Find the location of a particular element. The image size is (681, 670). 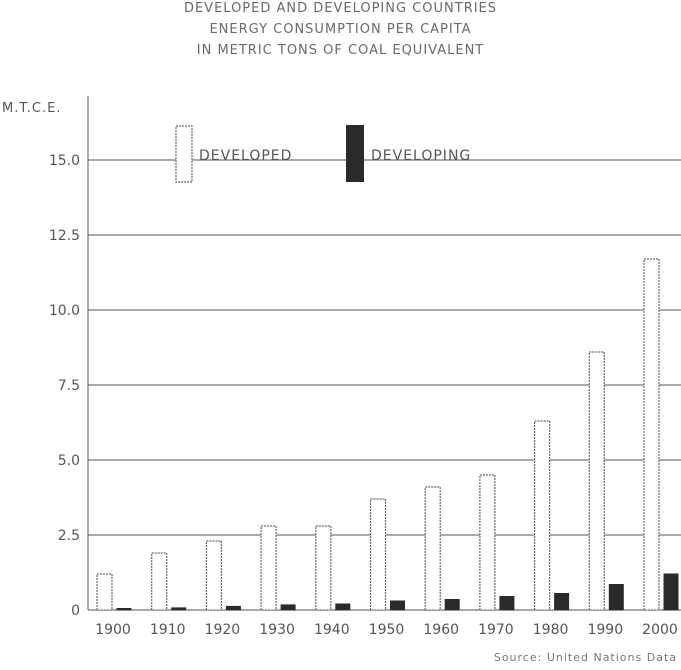

legend-label-developed: DEVELOPED is located at coordinates (245, 156).